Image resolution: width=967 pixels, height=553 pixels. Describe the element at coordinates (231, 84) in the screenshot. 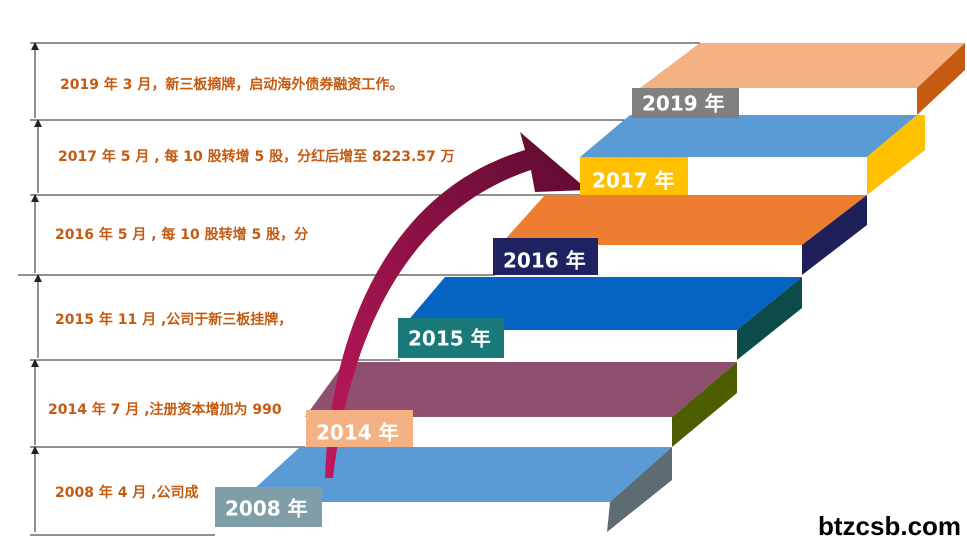

I see `event-text: 2019 年 3 月，新三板摘牌，启动海外债券融资工作。` at that location.